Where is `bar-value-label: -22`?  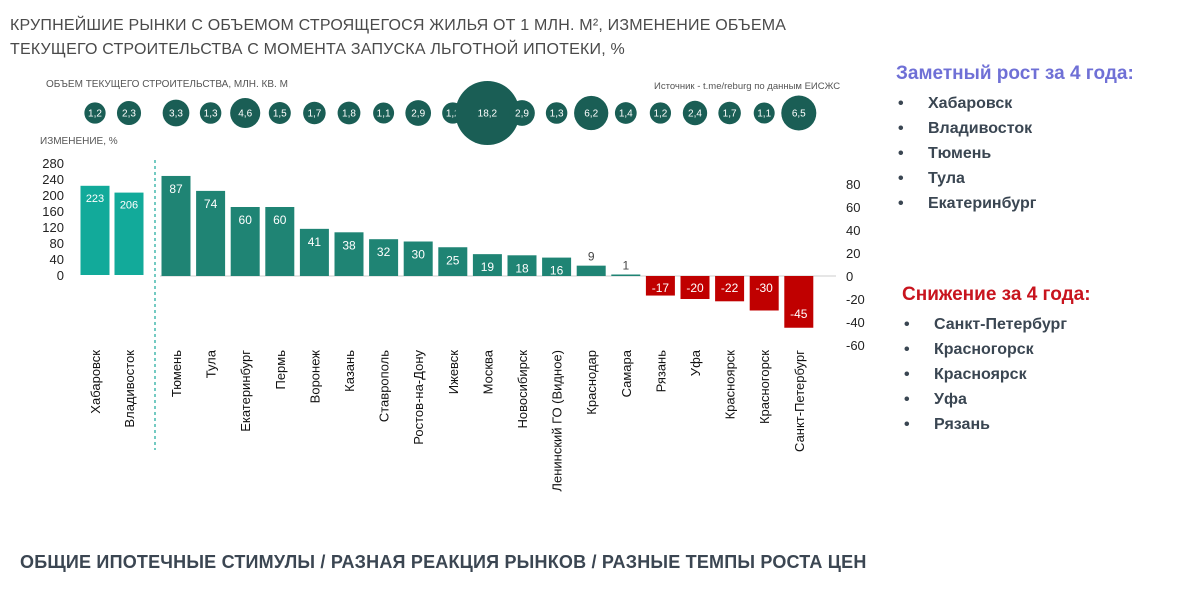
bar-value-label: -22 is located at coordinates (730, 288).